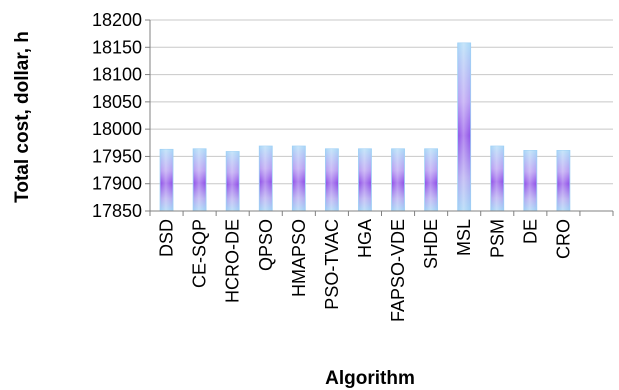 This screenshot has height=390, width=619. I want to click on x-tick-label: HGA, so click(365, 238).